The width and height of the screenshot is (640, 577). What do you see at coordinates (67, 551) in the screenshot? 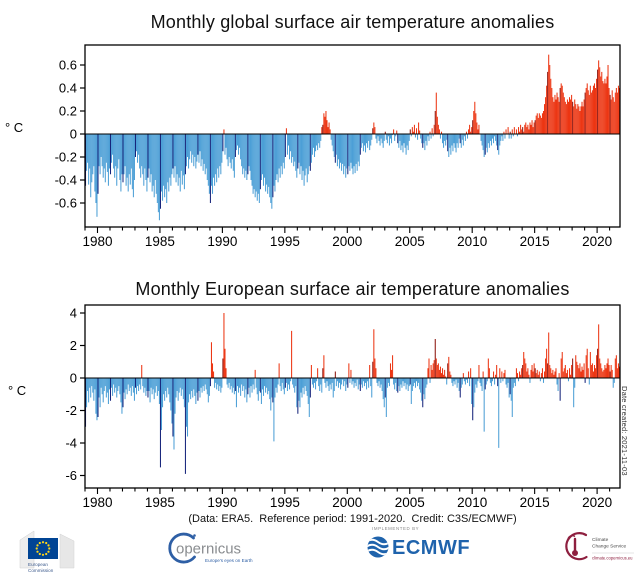
I see `ec-building-sketch-right` at bounding box center [67, 551].